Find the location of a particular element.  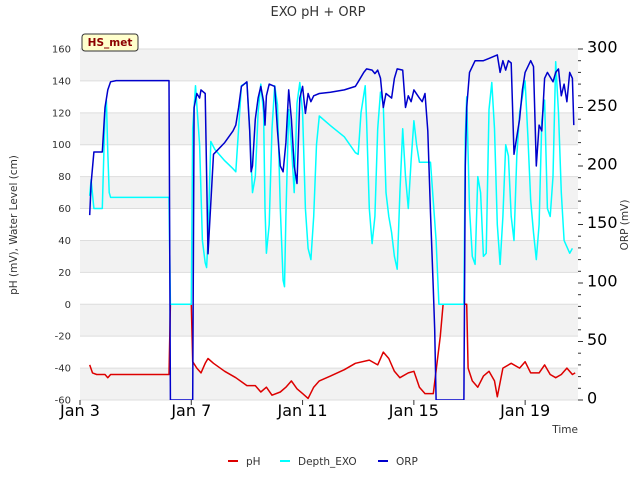

y-right-tick-label: 0 is located at coordinates (592, 398).